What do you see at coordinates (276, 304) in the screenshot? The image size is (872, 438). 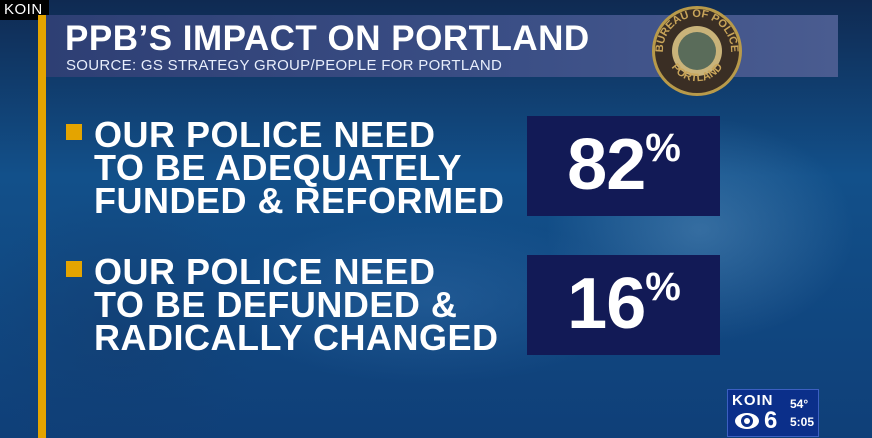 I see `statement-line: TO BE DEFUNDED &` at bounding box center [276, 304].